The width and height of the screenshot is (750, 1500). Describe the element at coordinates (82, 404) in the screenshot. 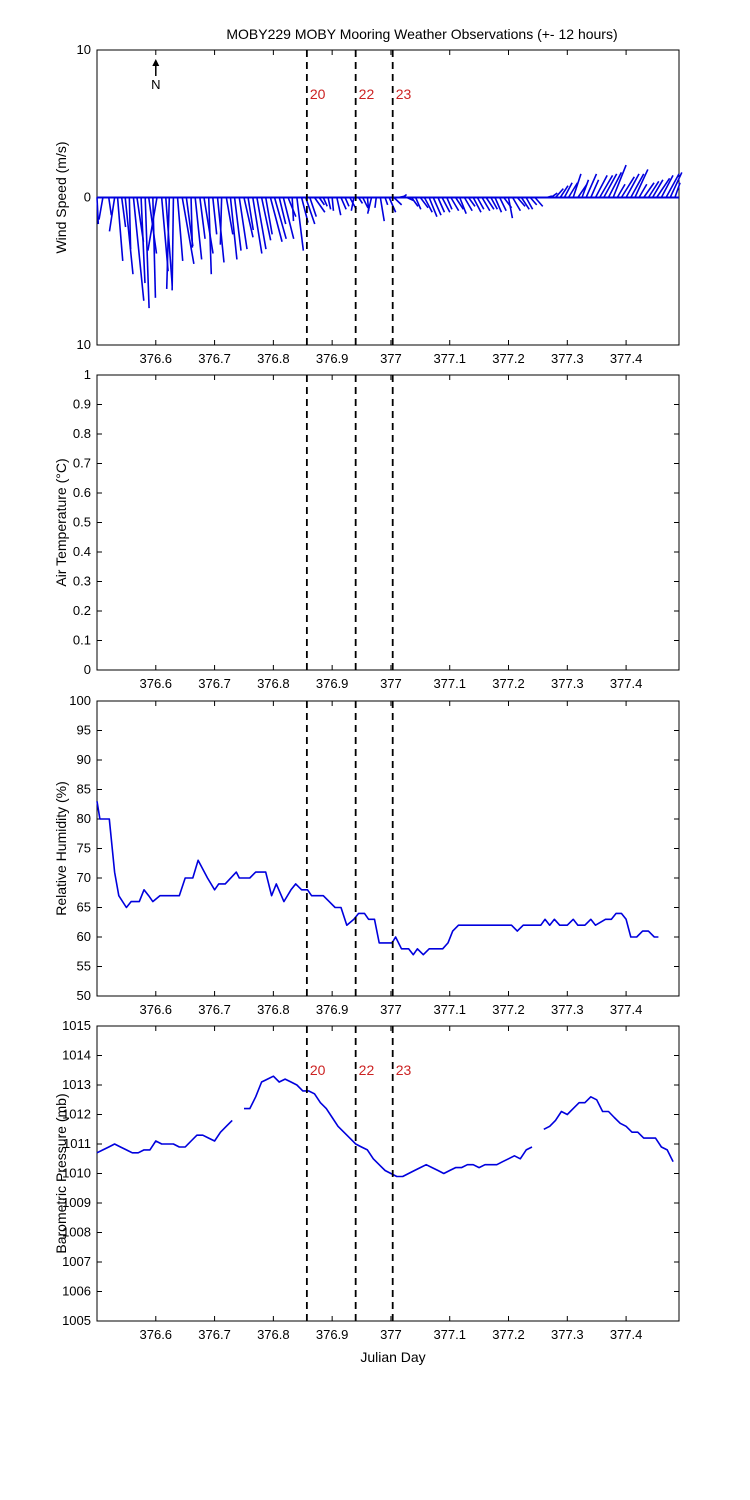

I see `y-tick-label: 0.9` at that location.